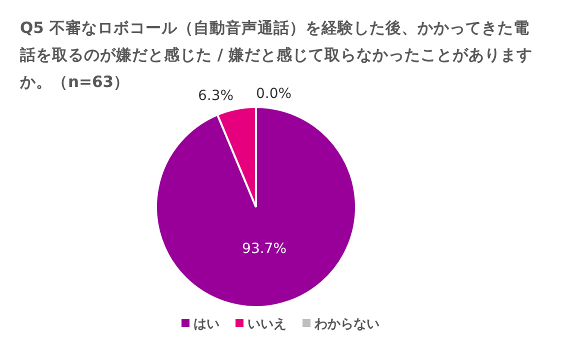  I want to click on legend-label: わからない, so click(347, 324).